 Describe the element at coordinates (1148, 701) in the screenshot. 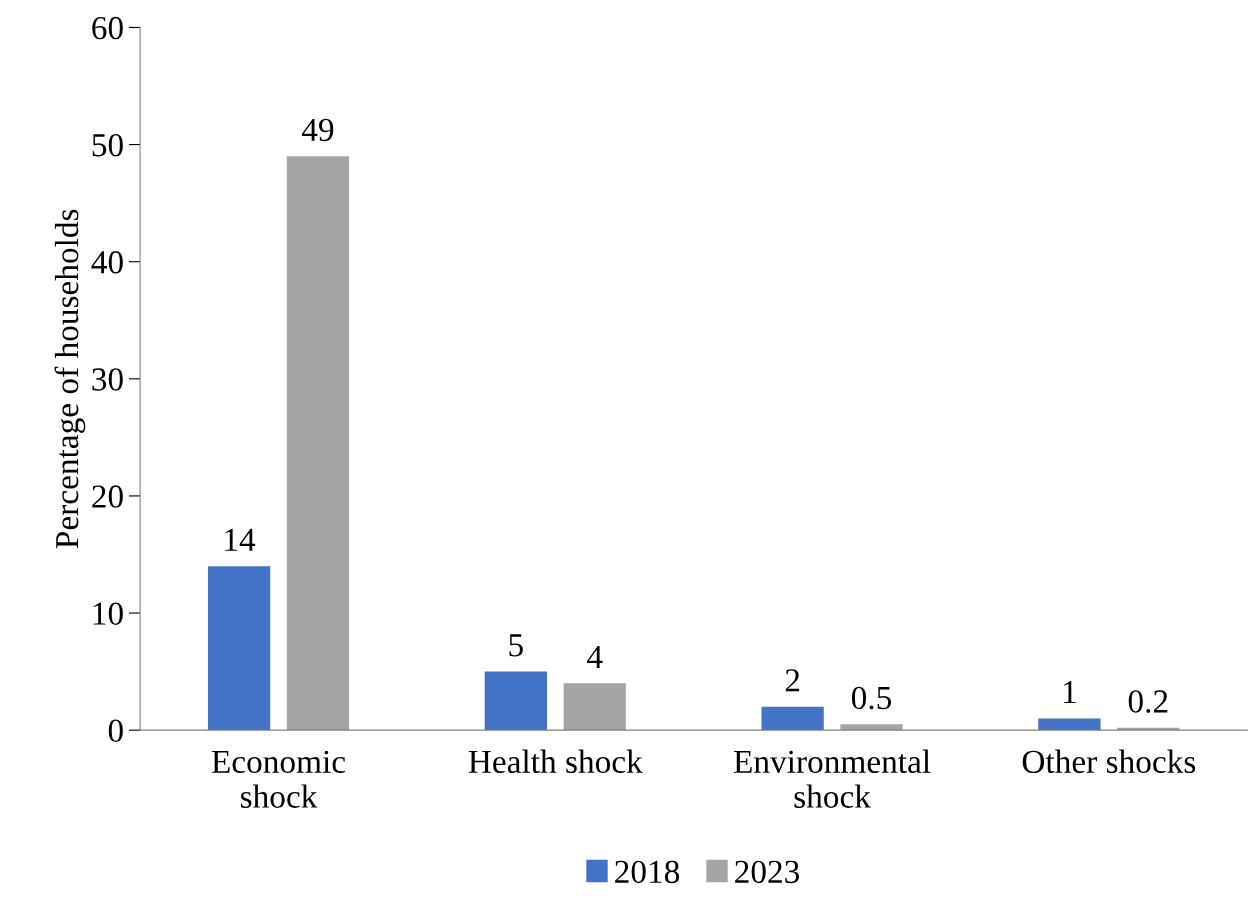

I see `data-label: 0.2` at that location.